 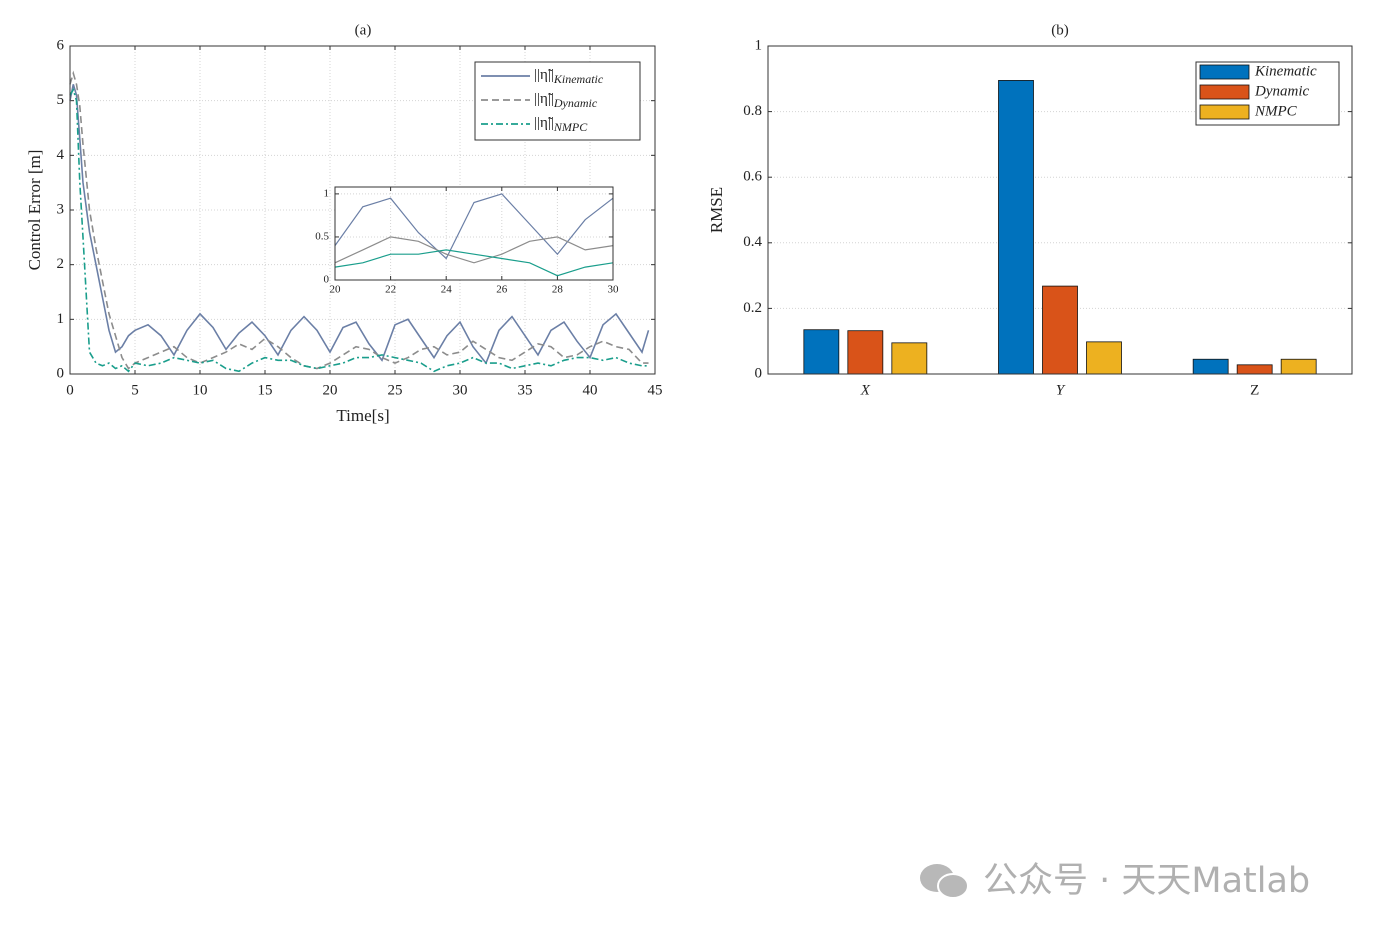 I want to click on chart-title: (a), so click(x=363, y=30).